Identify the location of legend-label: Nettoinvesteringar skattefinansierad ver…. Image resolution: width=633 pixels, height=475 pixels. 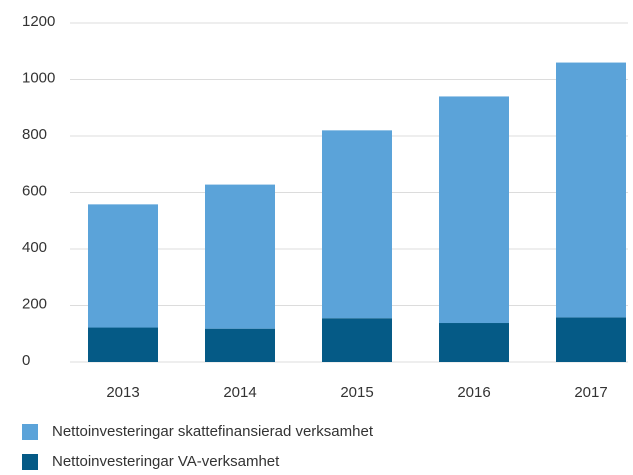
(213, 431).